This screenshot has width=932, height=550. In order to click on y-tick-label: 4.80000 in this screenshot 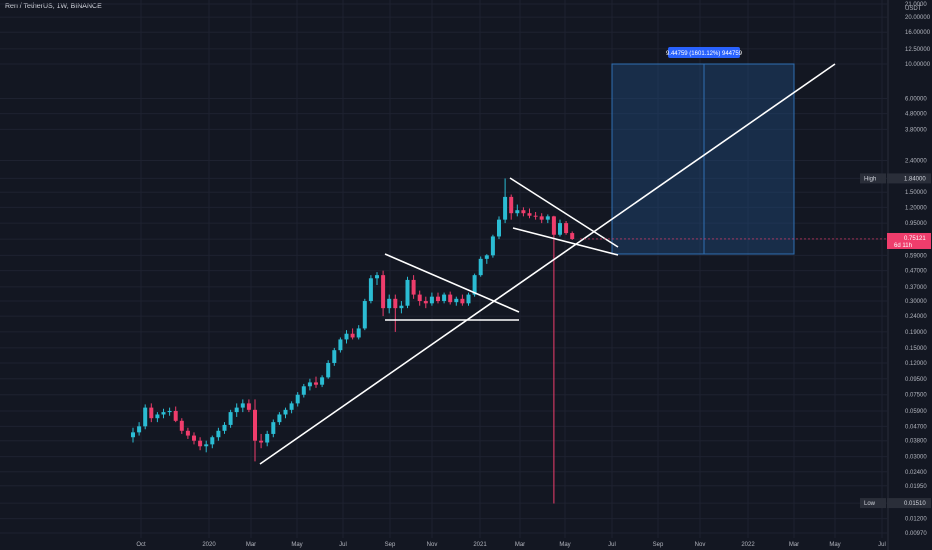, I will do `click(916, 115)`.